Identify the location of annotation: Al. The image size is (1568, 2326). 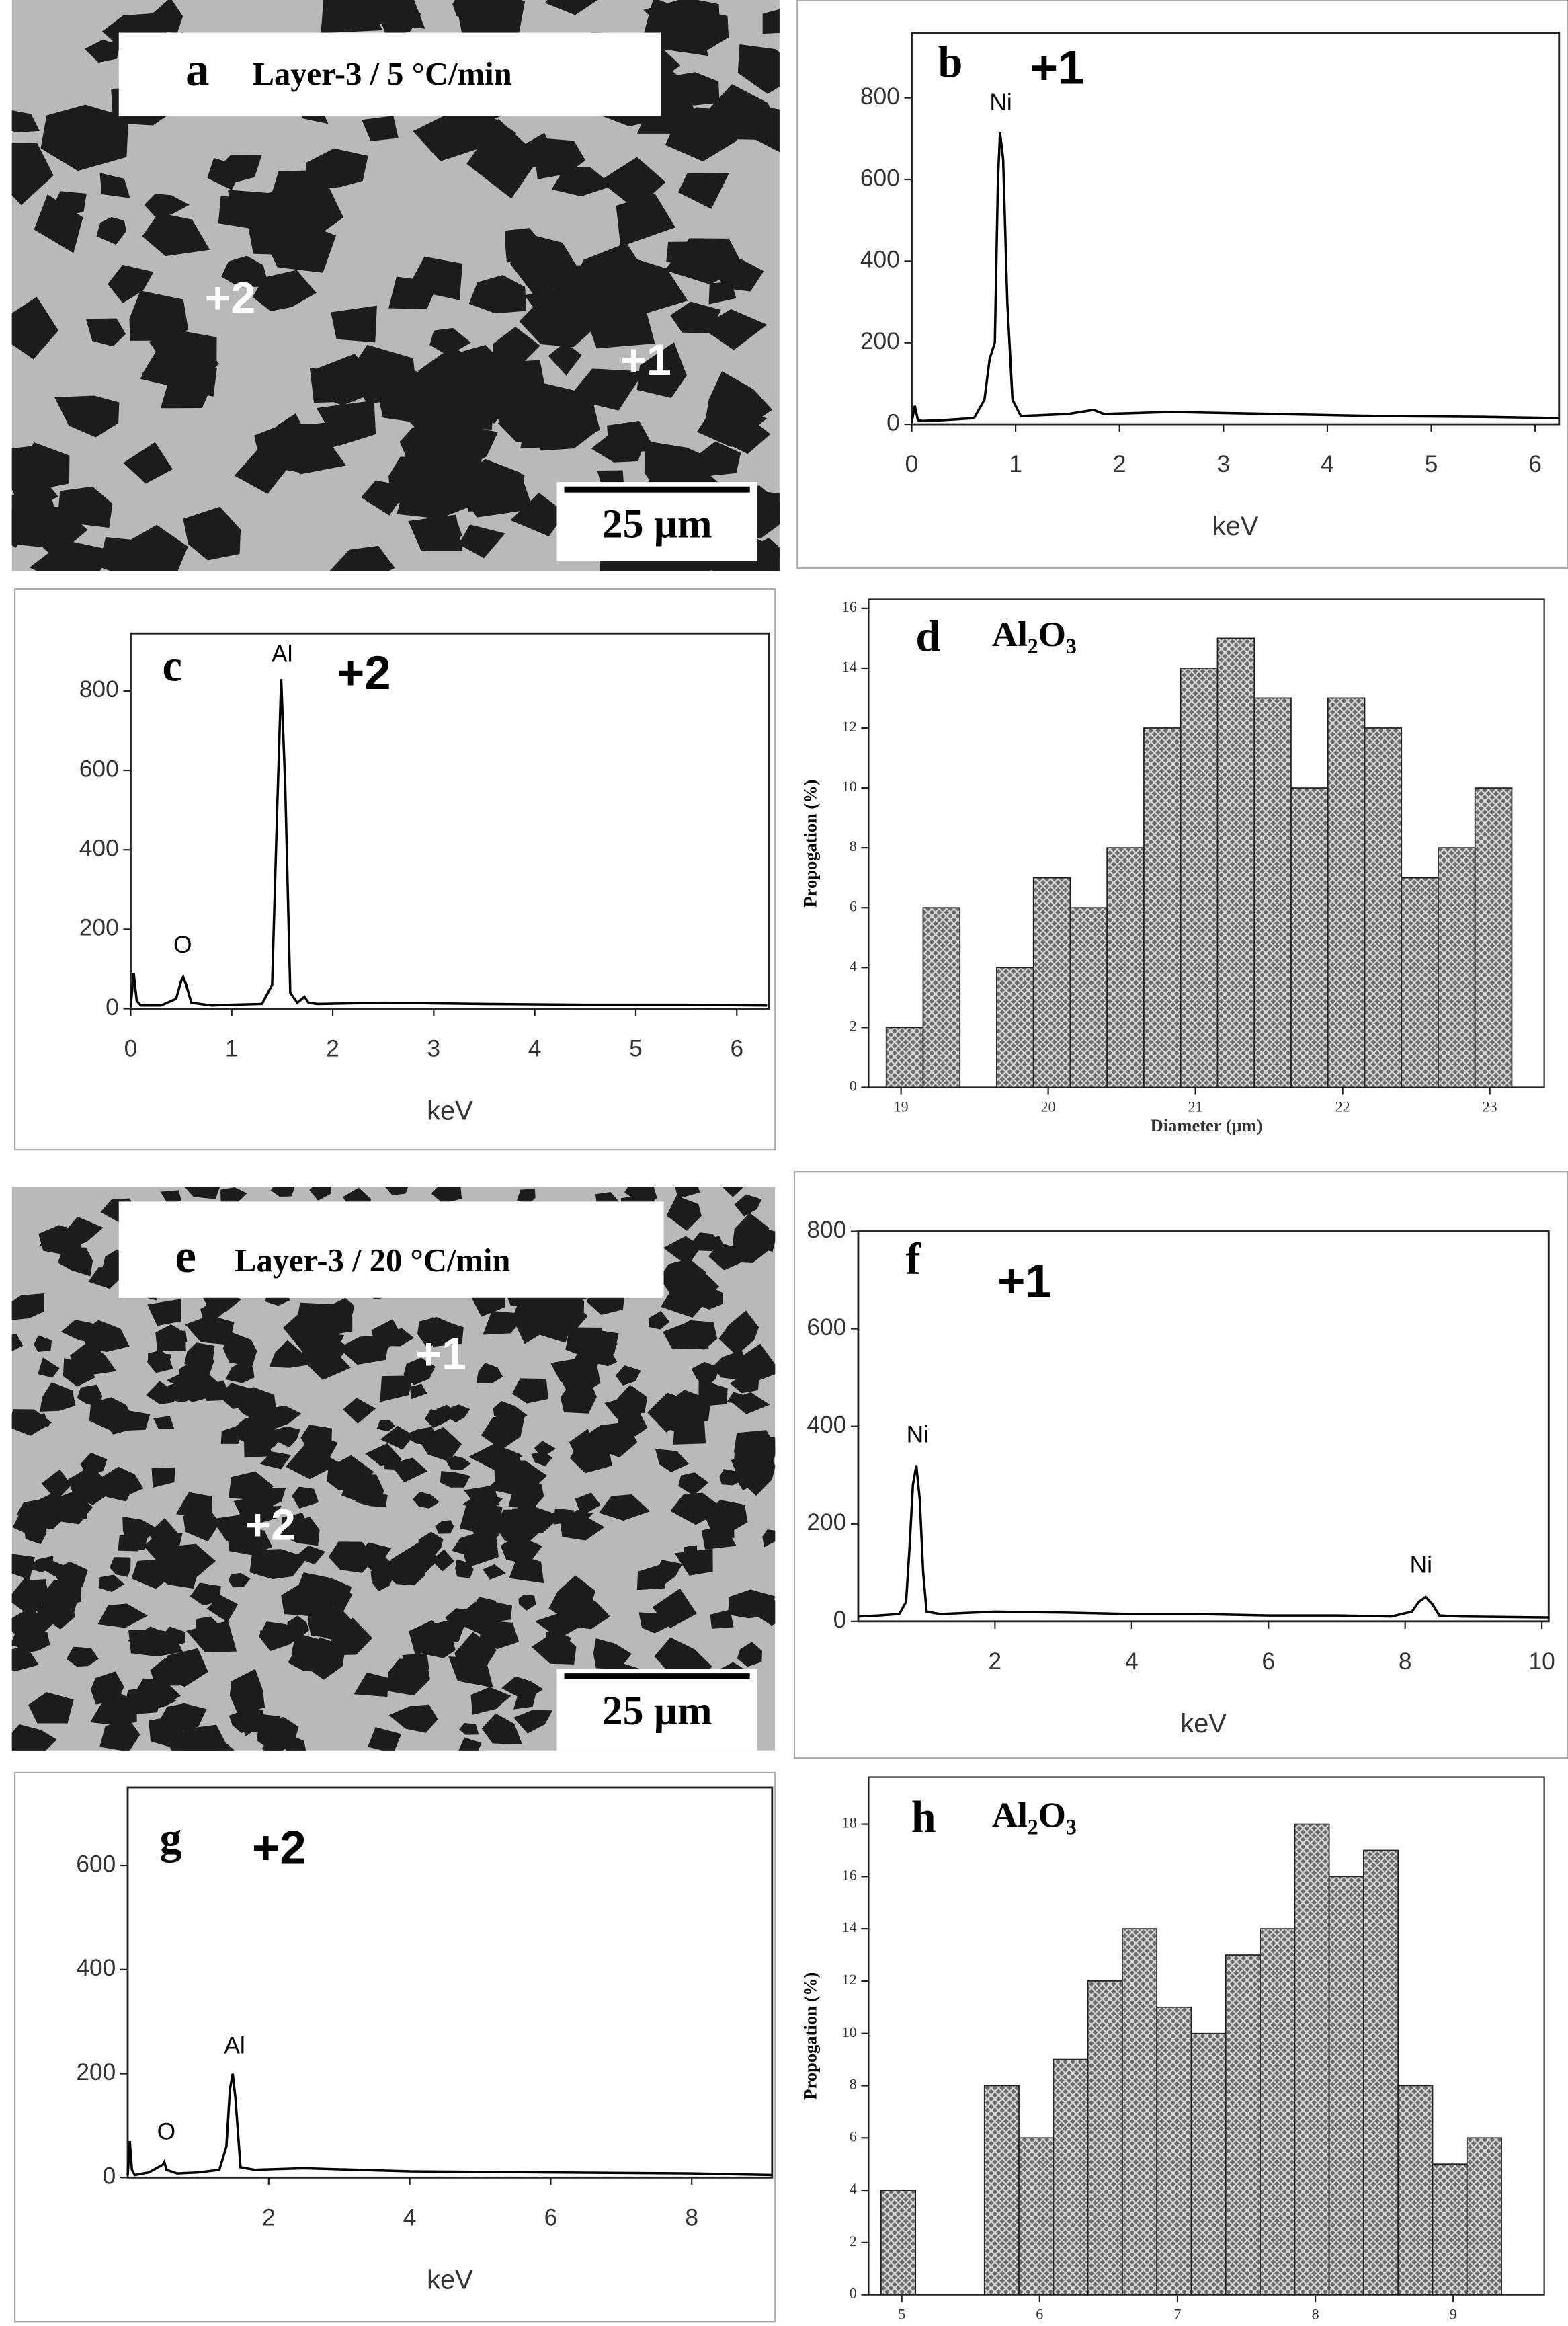
(234, 2045).